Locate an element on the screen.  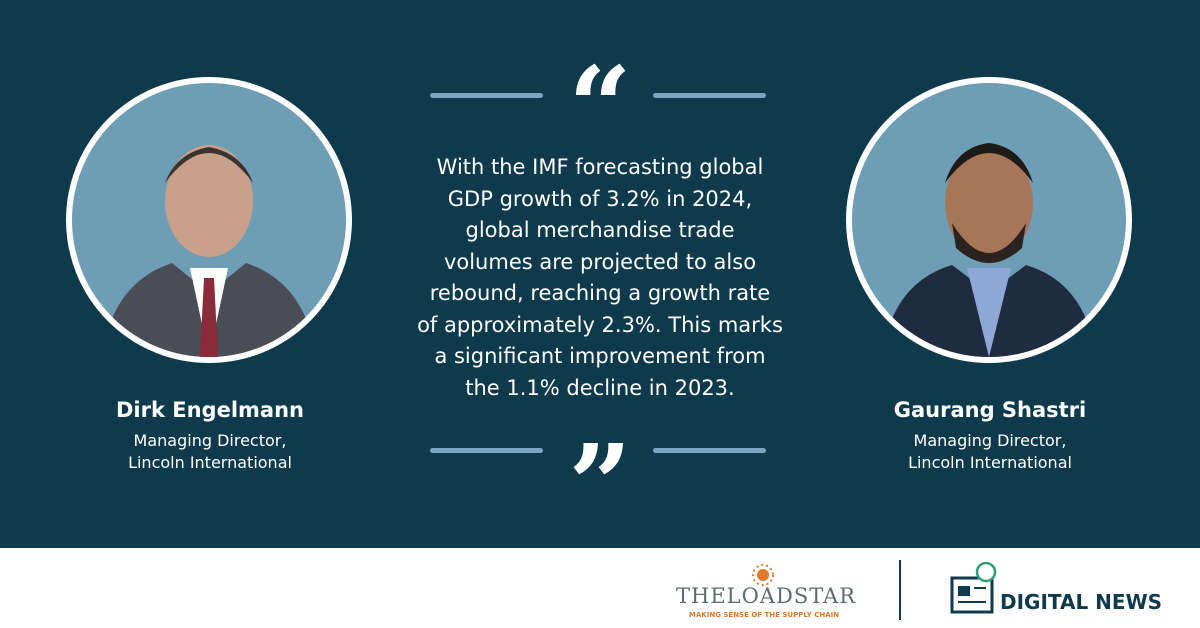
quote-line: With the IMF forecasting global is located at coordinates (600, 167).